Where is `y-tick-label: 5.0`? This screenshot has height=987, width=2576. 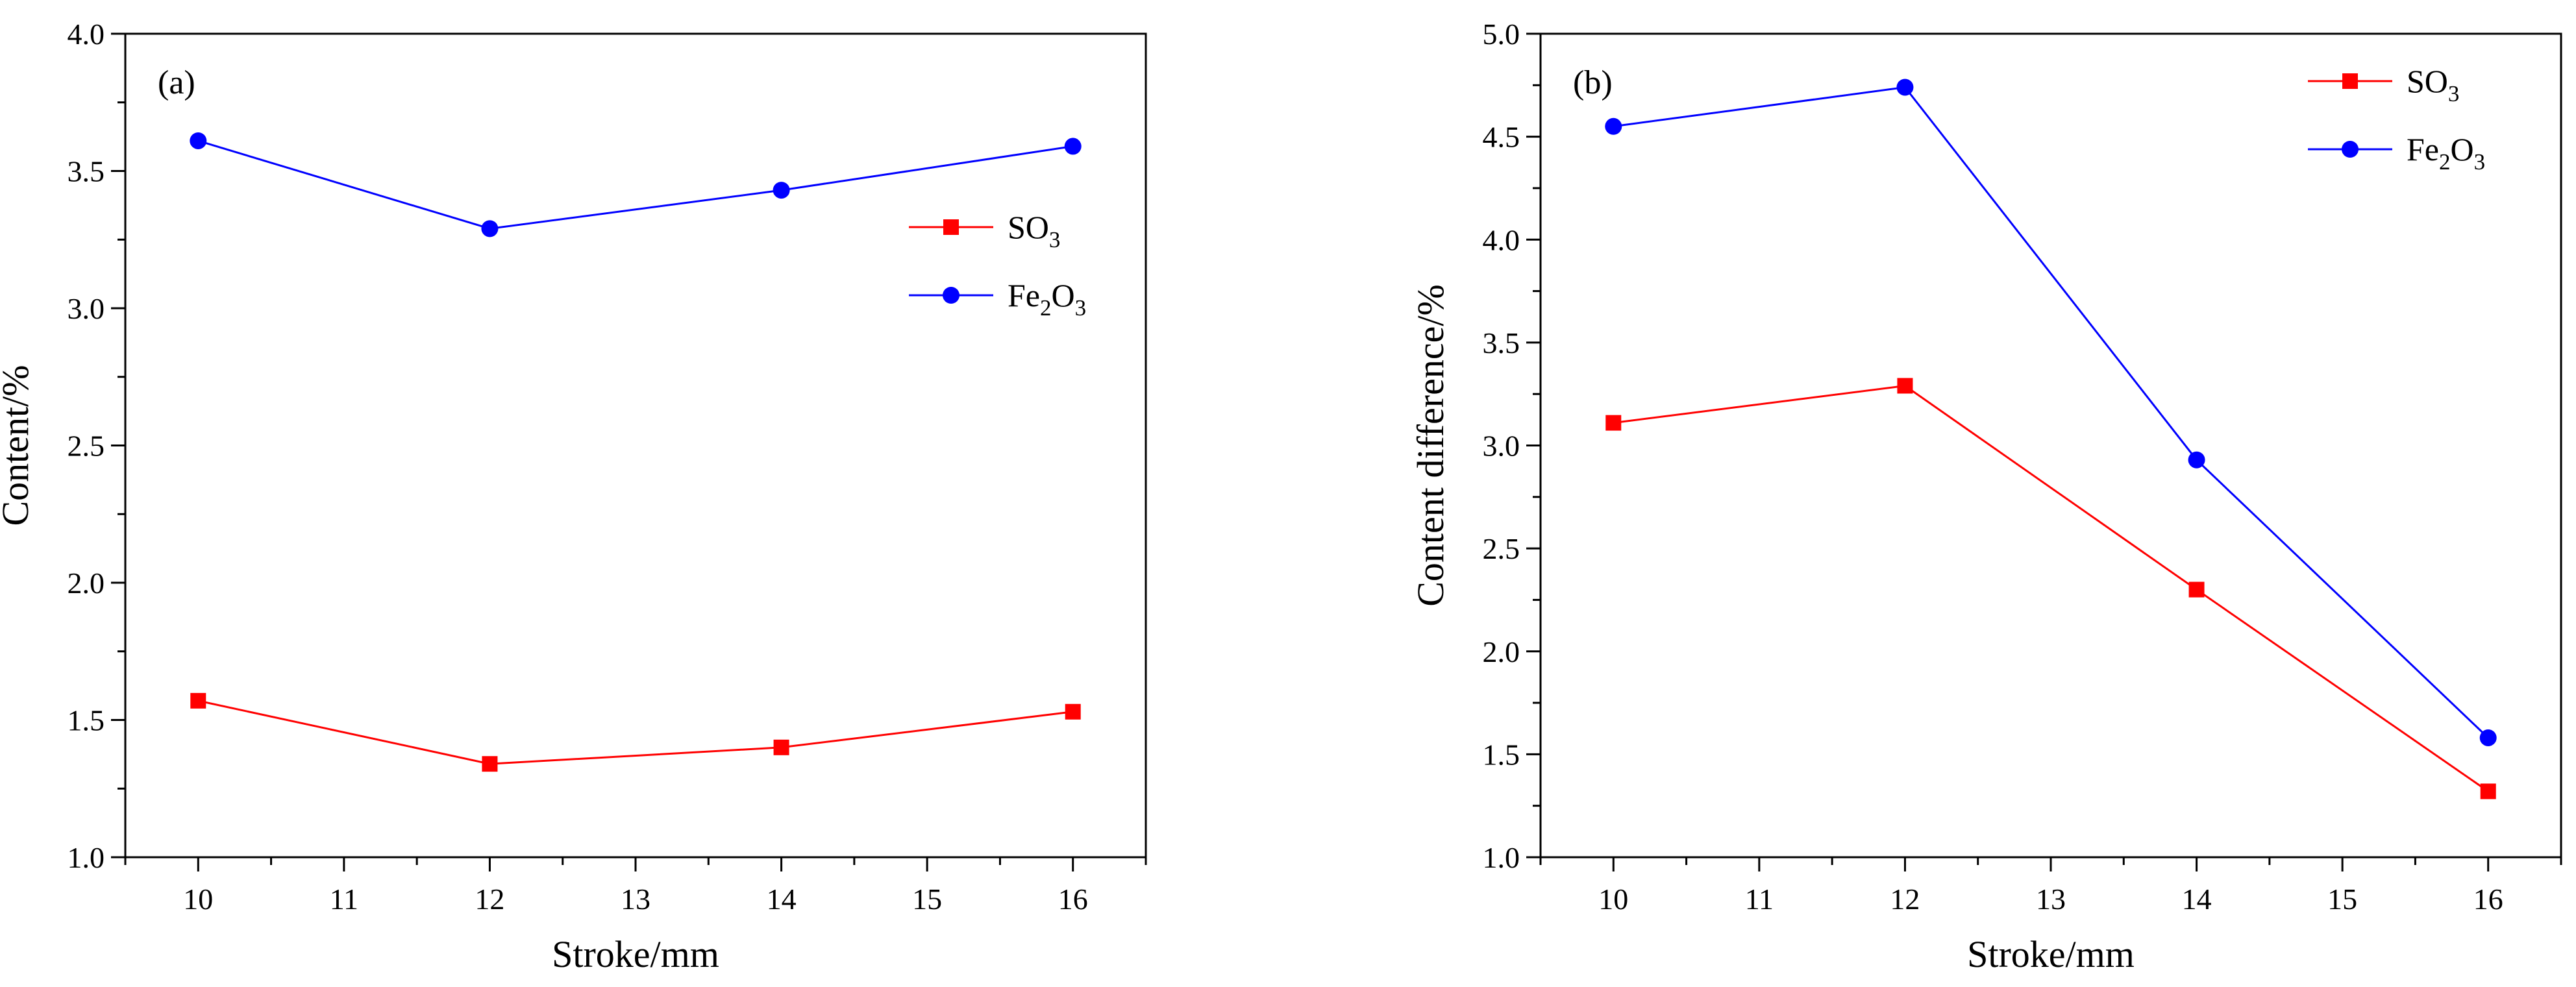
y-tick-label: 5.0 is located at coordinates (1501, 34).